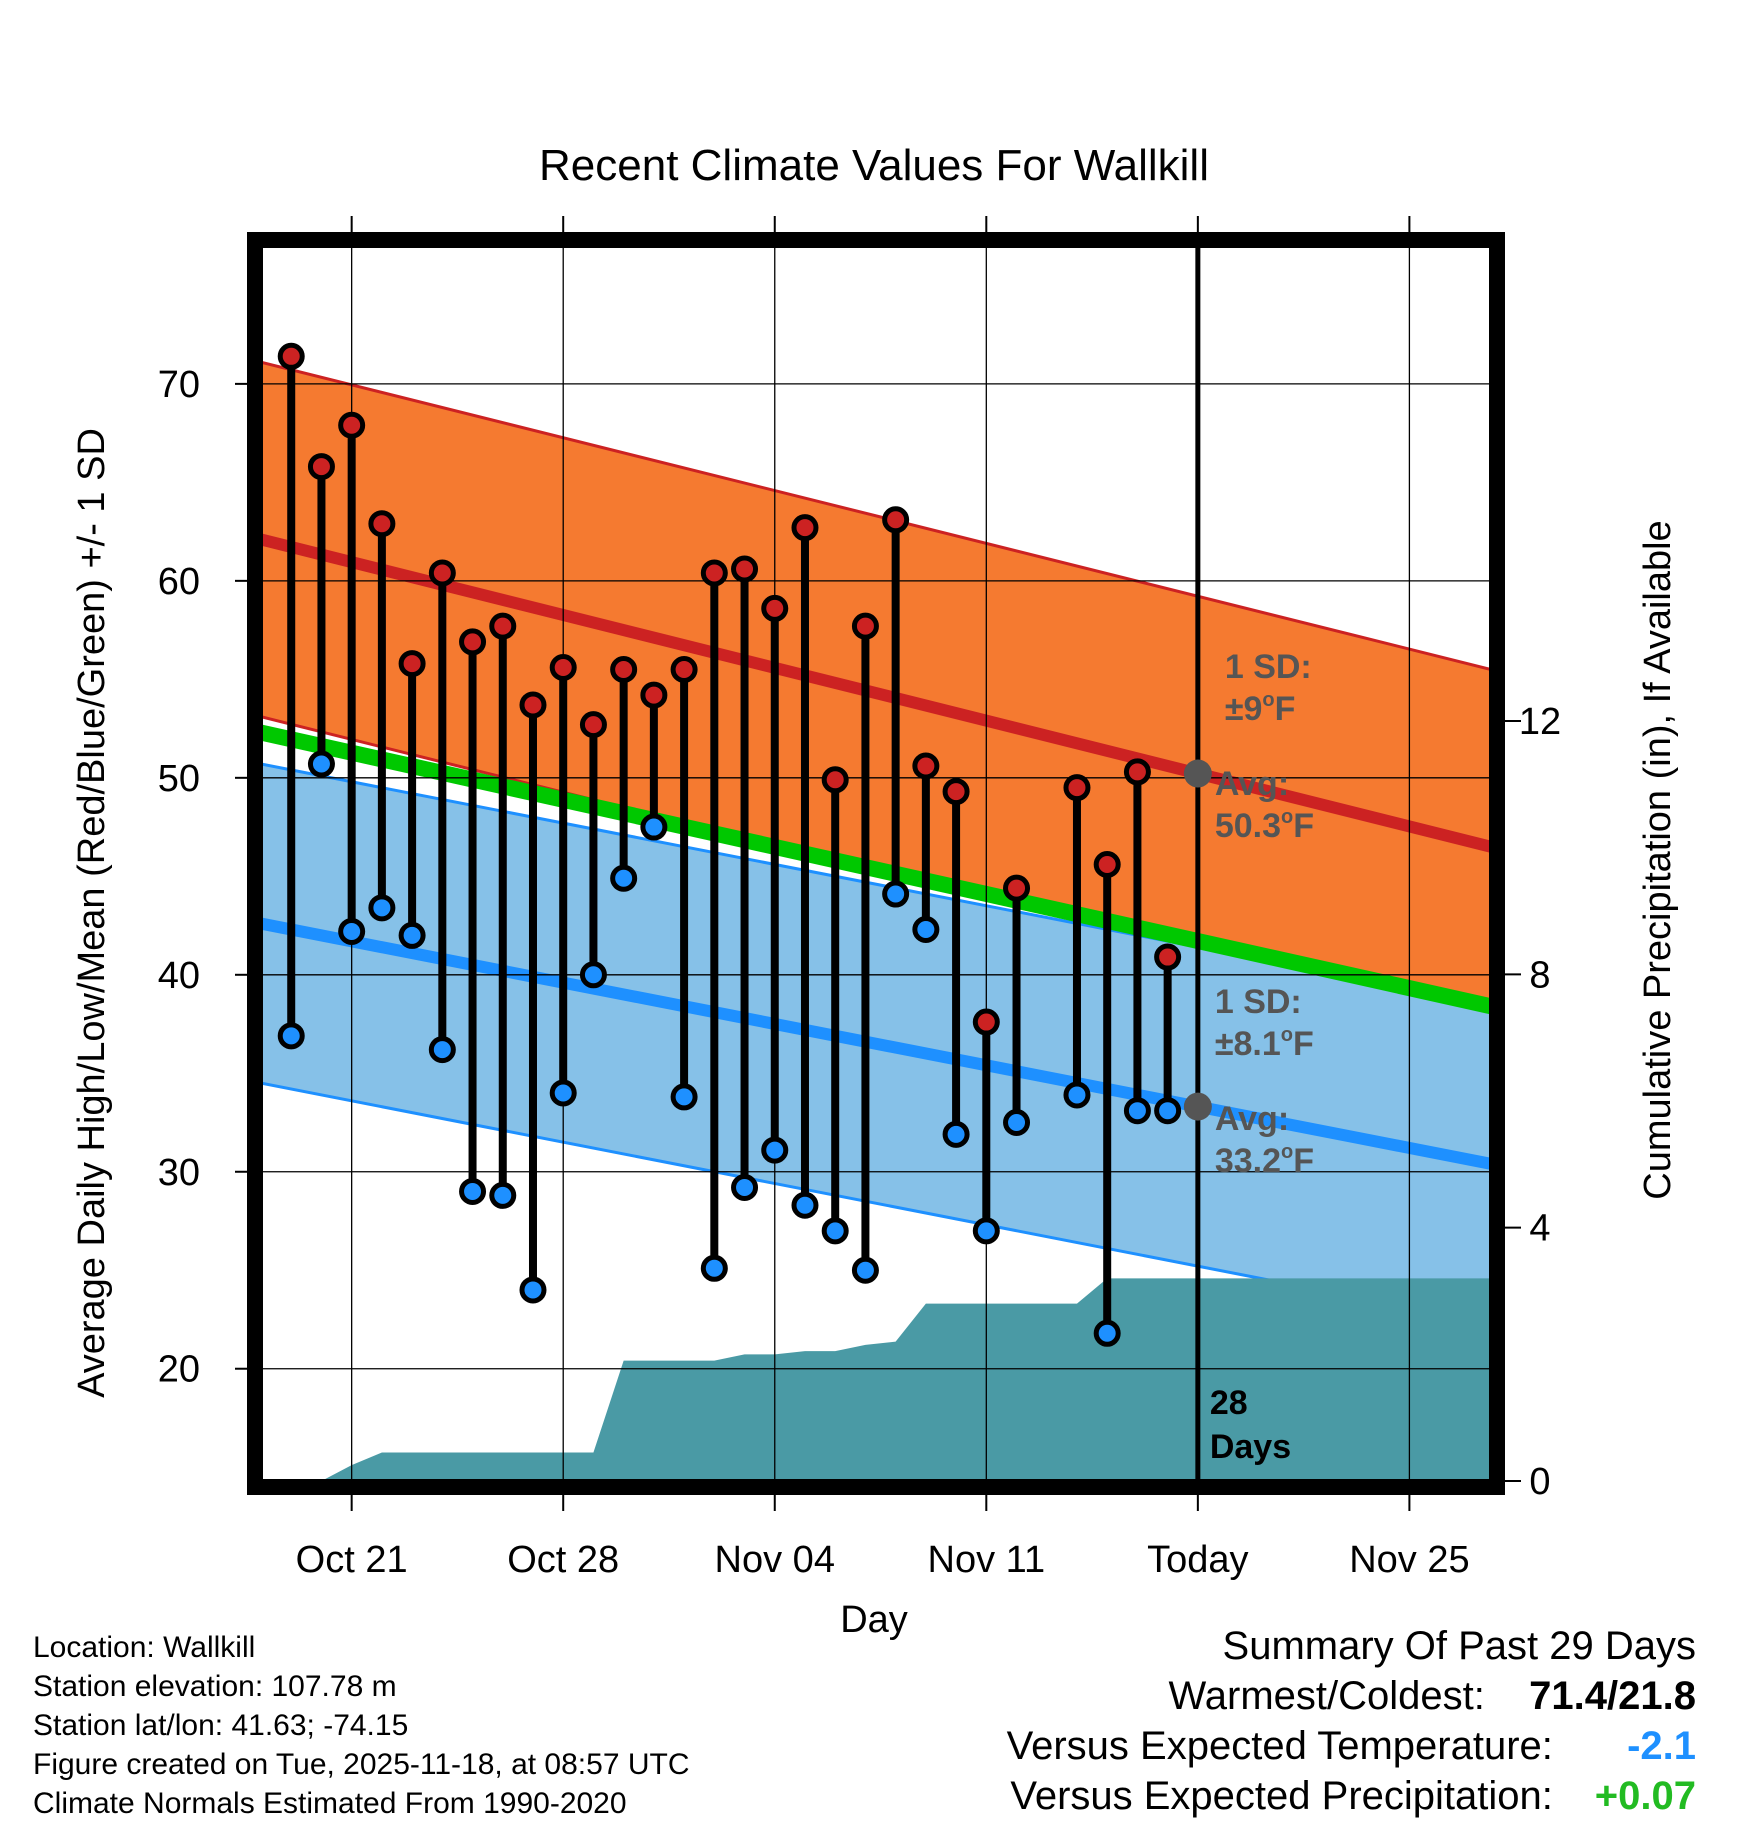 The image size is (1748, 1828). What do you see at coordinates (352, 1560) in the screenshot?
I see `x-tick-label: Oct 21` at bounding box center [352, 1560].